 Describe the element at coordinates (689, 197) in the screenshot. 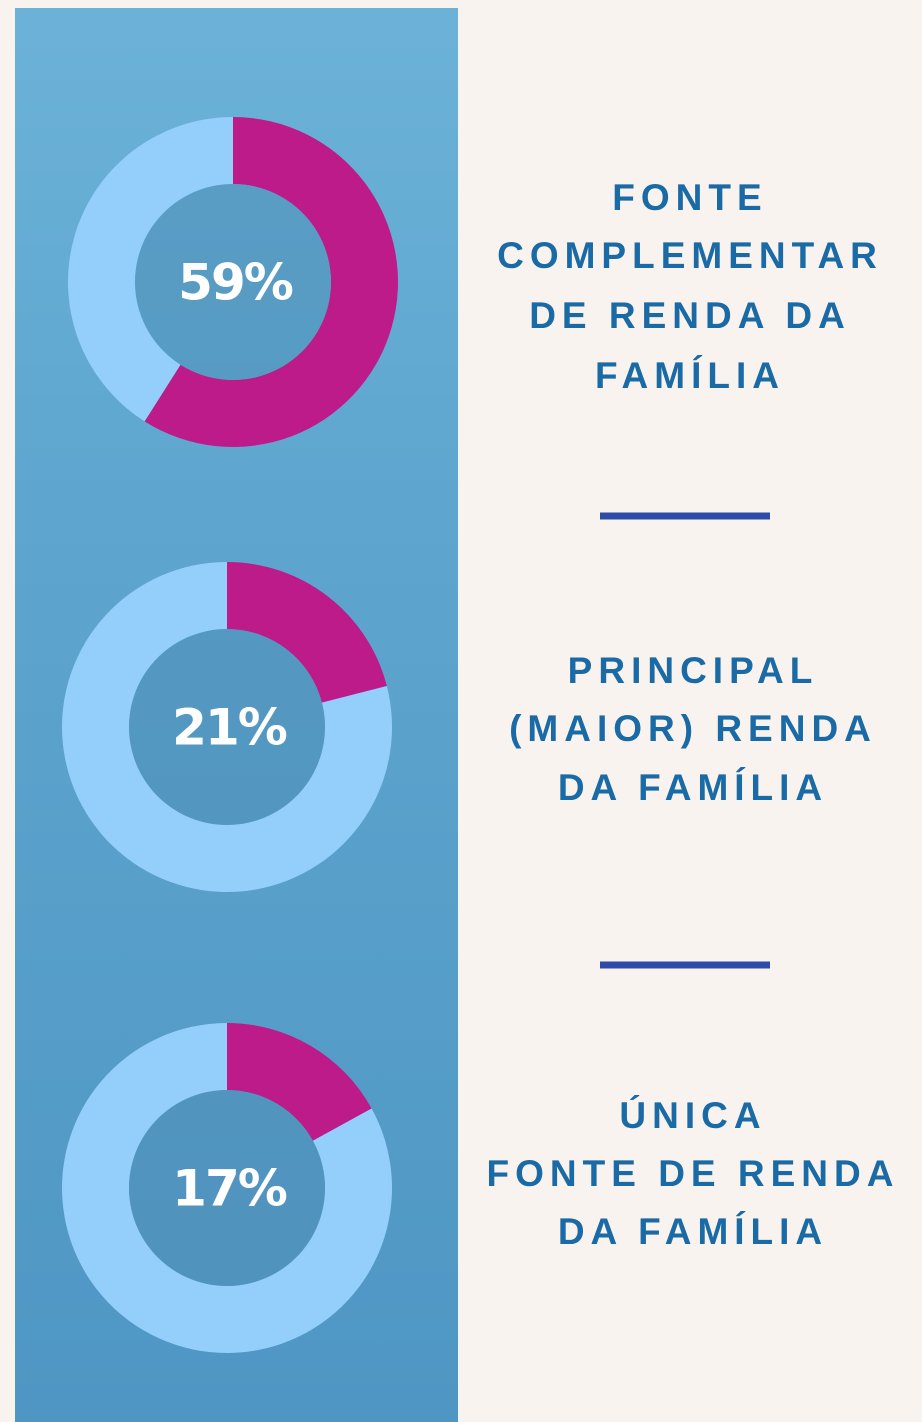

I see `caption-line: FONTE` at that location.